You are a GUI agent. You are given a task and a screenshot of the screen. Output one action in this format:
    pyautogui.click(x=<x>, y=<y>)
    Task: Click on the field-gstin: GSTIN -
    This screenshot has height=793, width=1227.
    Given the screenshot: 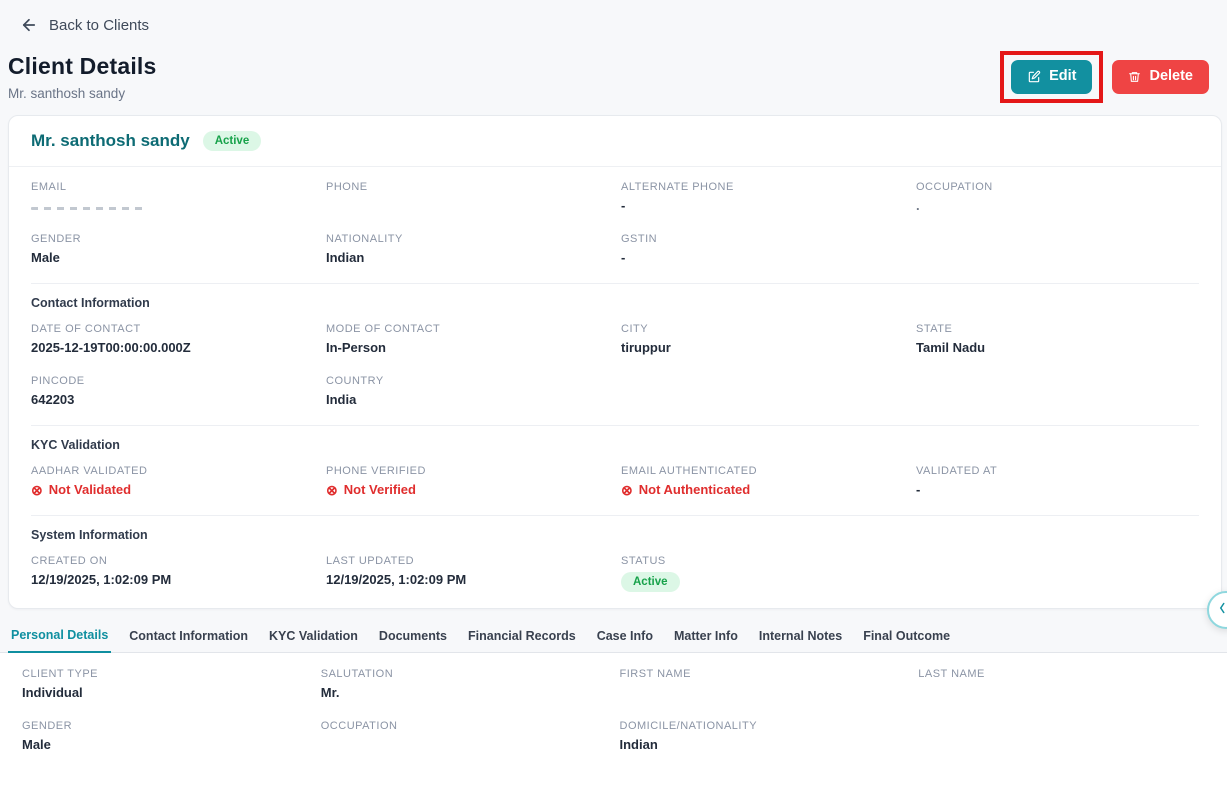 What is the action you would take?
    pyautogui.click(x=762, y=249)
    